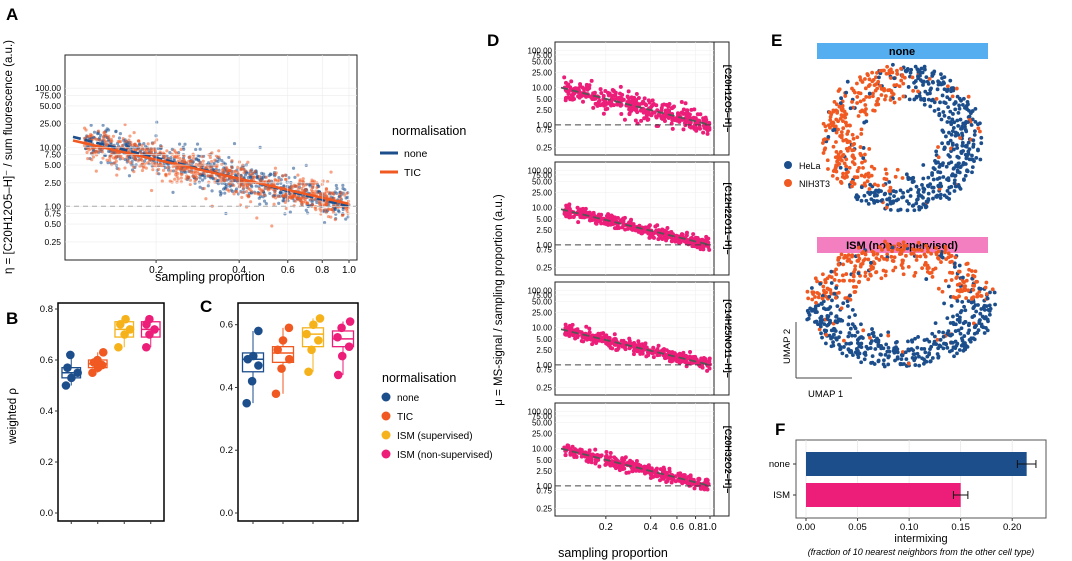  What do you see at coordinates (721, 218) in the screenshot?
I see `d-facet-strip` at bounding box center [721, 218].